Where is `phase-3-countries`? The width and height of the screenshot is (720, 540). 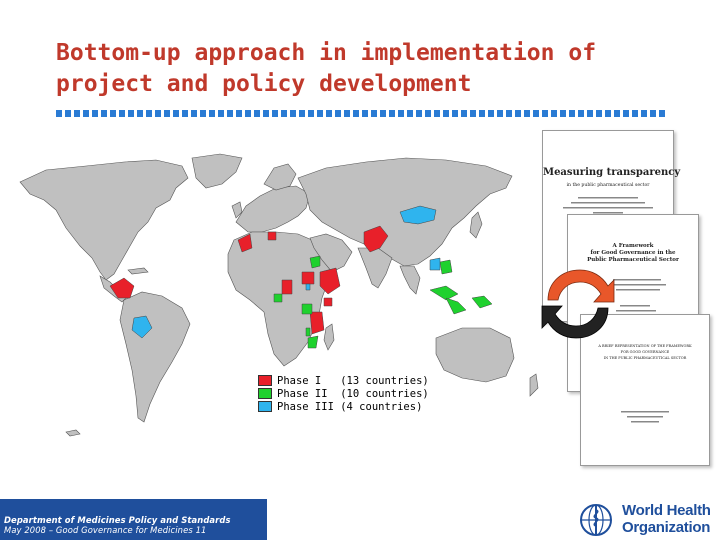 phase-3-countries is located at coordinates (286, 272).